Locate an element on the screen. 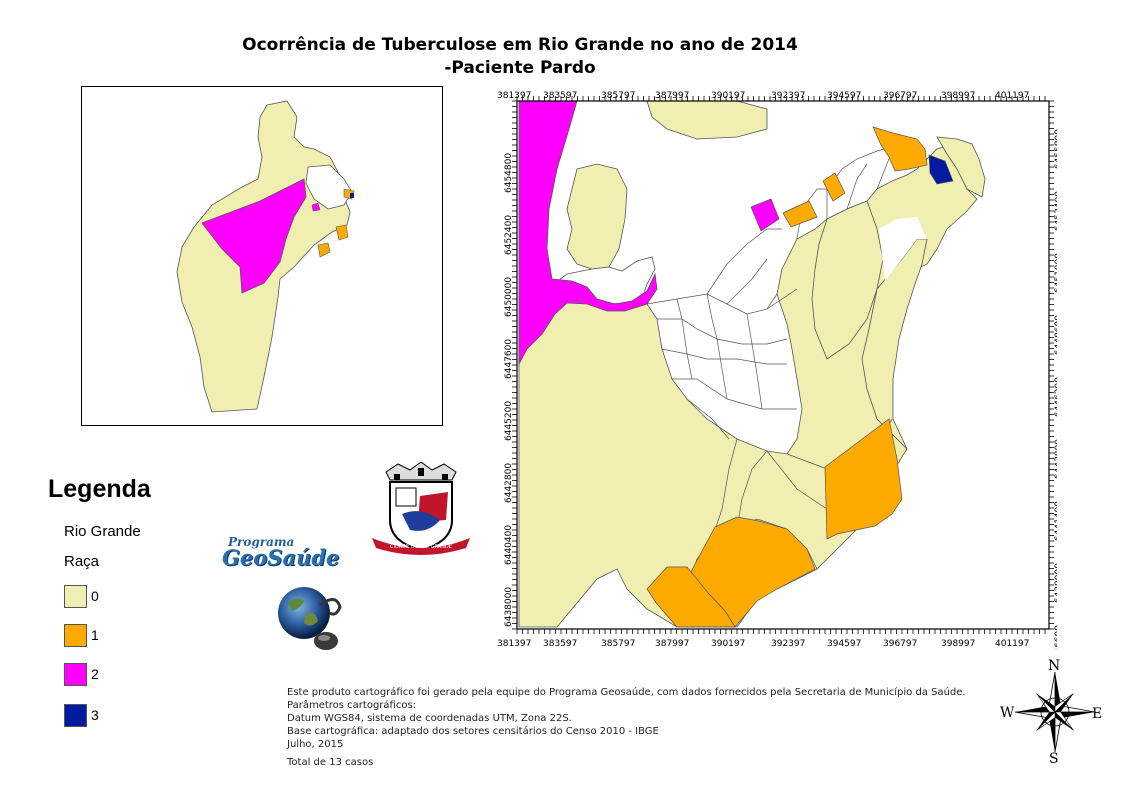 The height and width of the screenshot is (794, 1122). y-tick-right: 6436600 is located at coordinates (1055, 637).